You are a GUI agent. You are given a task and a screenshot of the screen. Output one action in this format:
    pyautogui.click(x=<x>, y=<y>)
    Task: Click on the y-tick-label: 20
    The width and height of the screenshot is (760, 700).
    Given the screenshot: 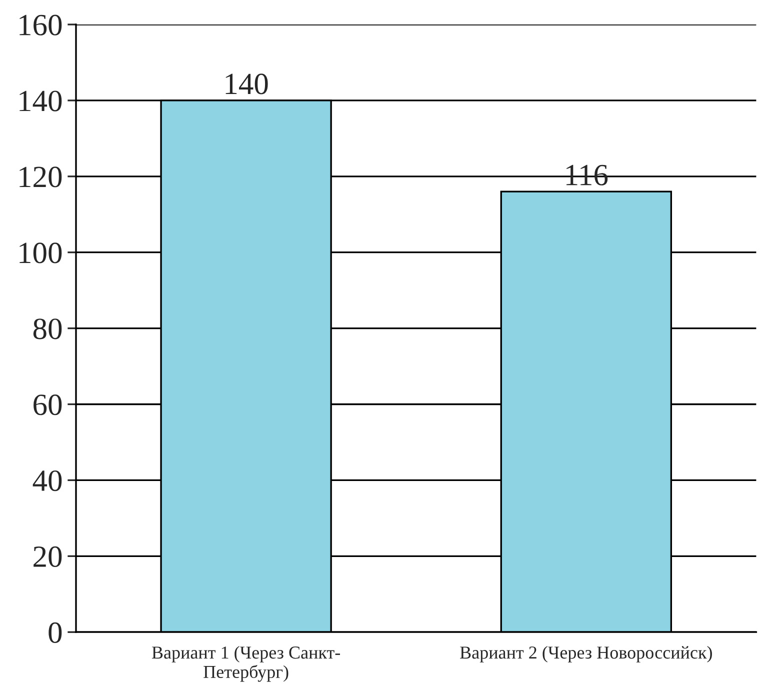 What is the action you would take?
    pyautogui.click(x=48, y=557)
    